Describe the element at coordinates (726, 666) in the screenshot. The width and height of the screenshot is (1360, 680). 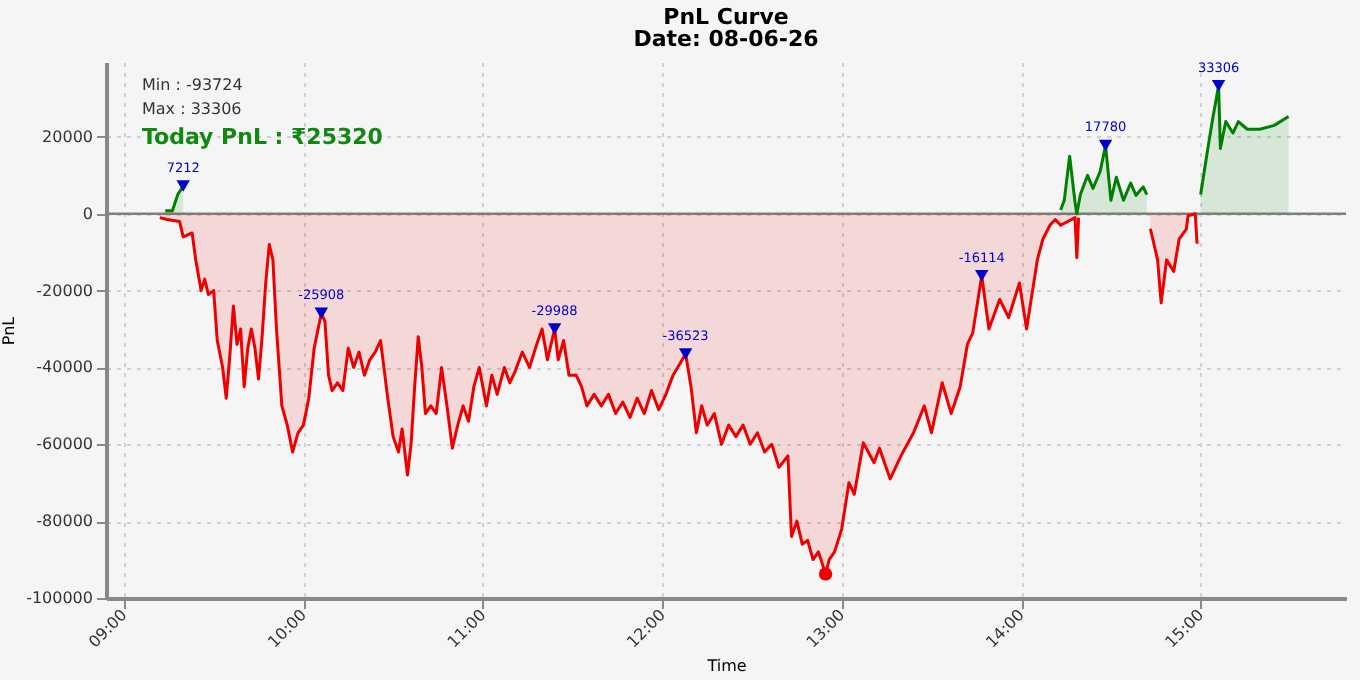
I see `x-axis-title: Time` at that location.